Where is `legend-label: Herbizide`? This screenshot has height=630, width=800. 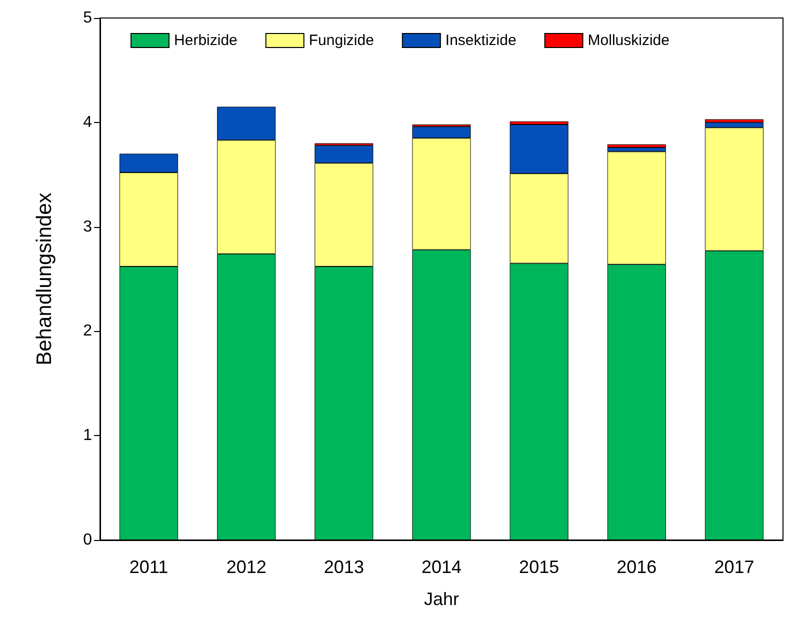 legend-label: Herbizide is located at coordinates (206, 40).